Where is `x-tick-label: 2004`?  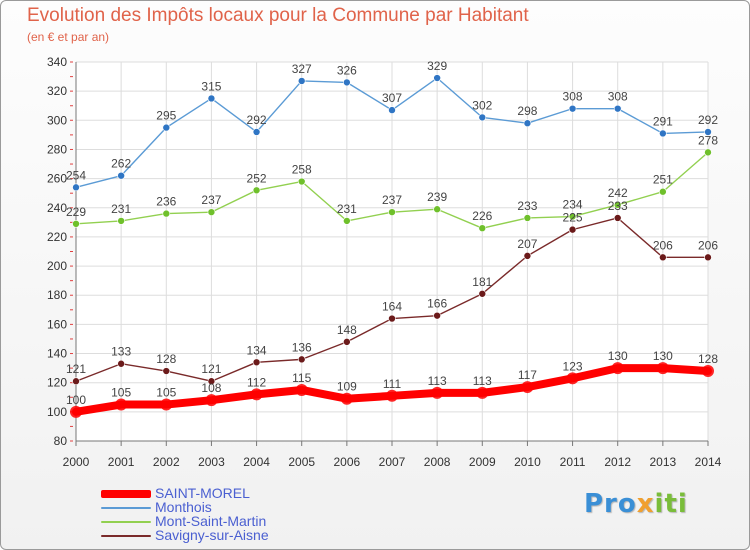
x-tick-label: 2004 is located at coordinates (256, 462).